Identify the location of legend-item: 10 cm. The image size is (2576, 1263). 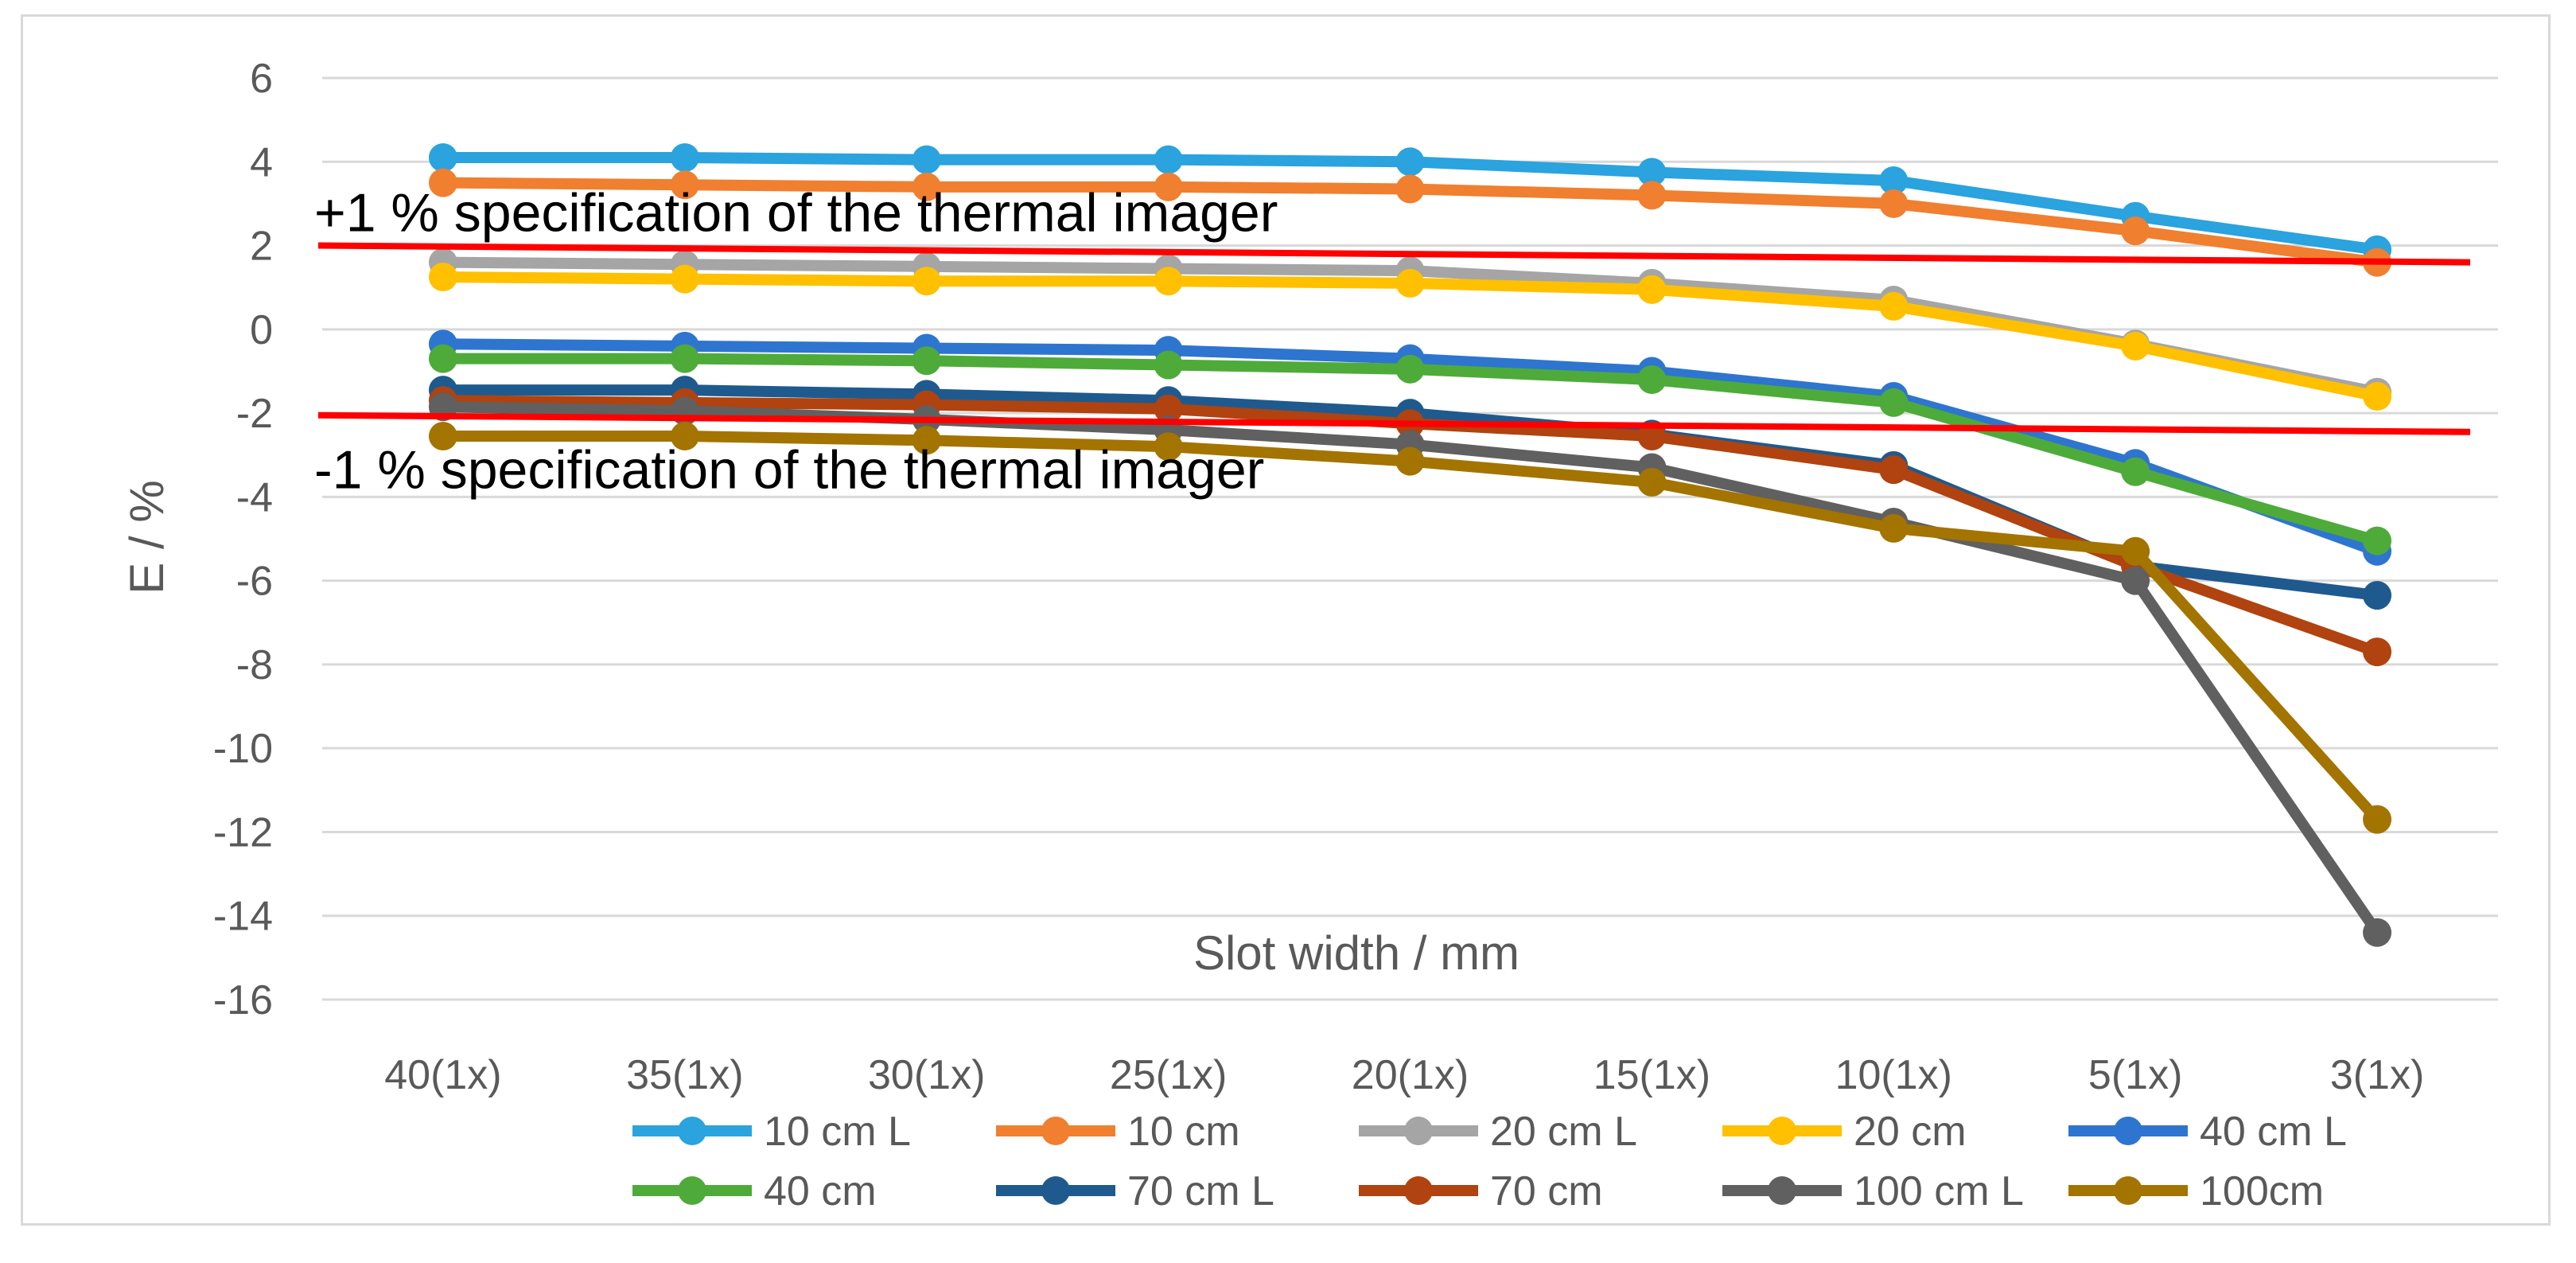
(1118, 1132).